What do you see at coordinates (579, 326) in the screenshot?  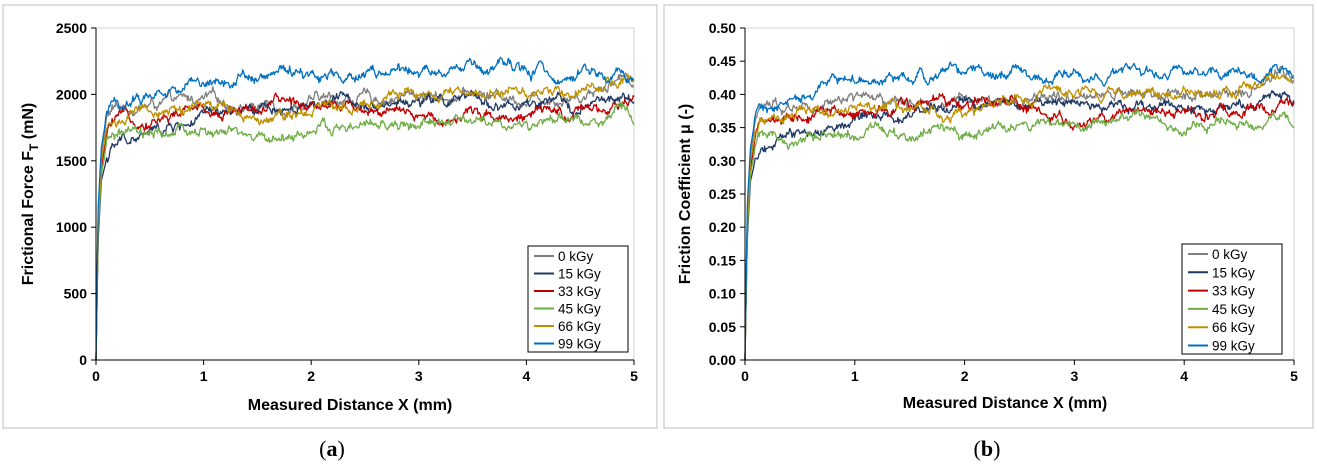 I see `panel-a-legend-label: 66 kGy` at bounding box center [579, 326].